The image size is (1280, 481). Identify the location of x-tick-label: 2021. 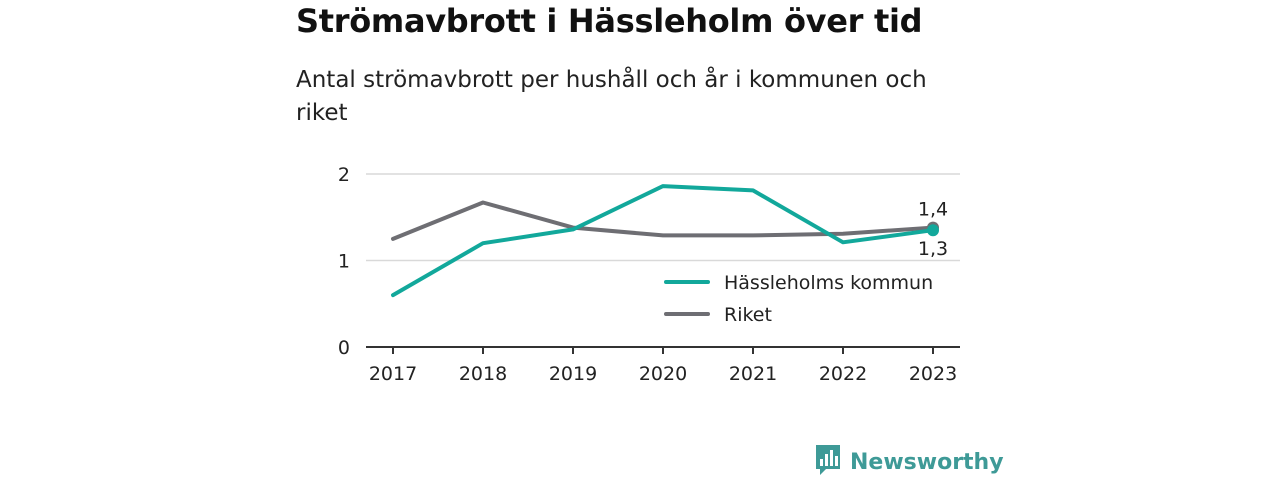
(753, 374).